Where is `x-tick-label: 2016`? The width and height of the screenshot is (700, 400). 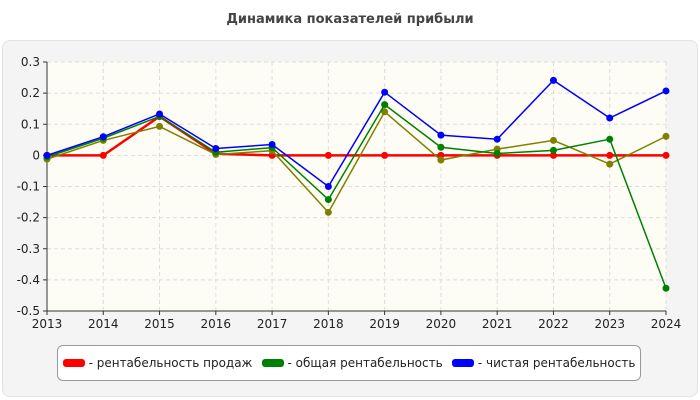
x-tick-label: 2016 is located at coordinates (216, 324).